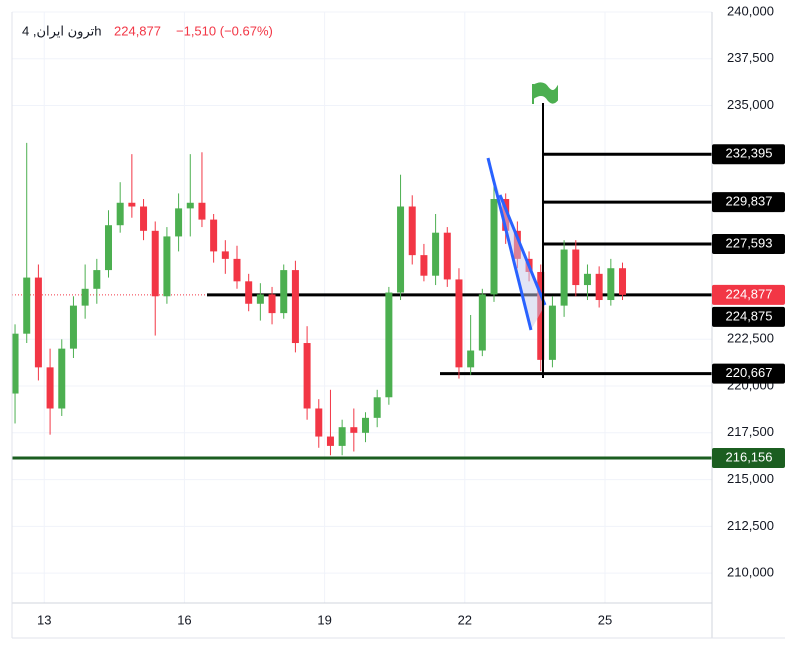 The height and width of the screenshot is (650, 800). What do you see at coordinates (750, 525) in the screenshot?
I see `y-tick-label: 212,500` at bounding box center [750, 525].